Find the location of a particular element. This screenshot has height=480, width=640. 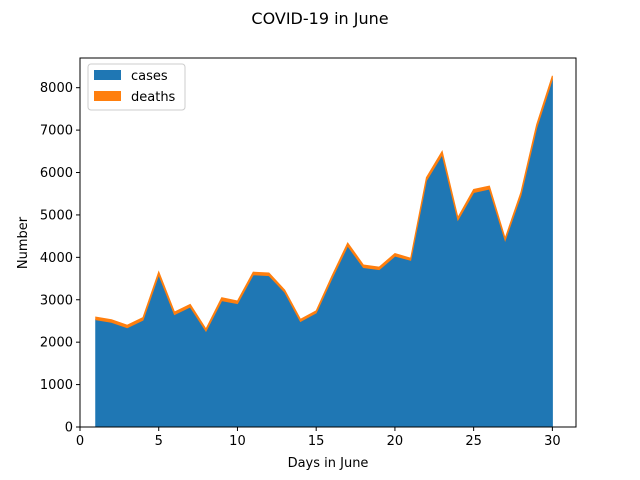

x-axis: 0 5 10 15 20 25 30 is located at coordinates (318, 438).